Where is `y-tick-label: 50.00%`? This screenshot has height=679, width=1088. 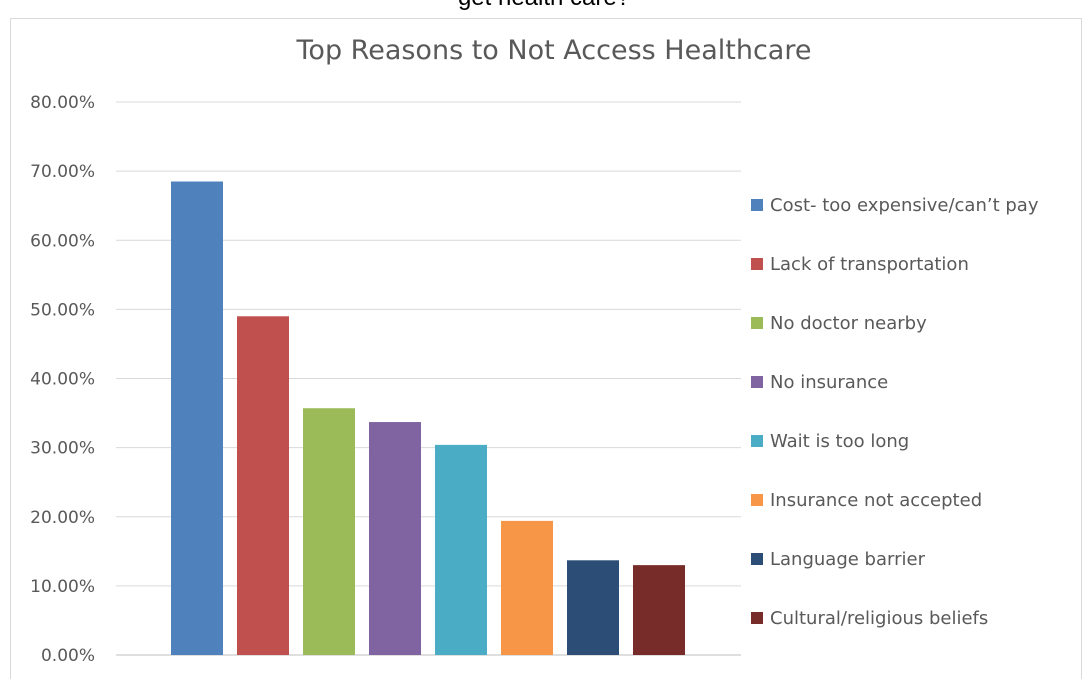 y-tick-label: 50.00% is located at coordinates (62, 310).